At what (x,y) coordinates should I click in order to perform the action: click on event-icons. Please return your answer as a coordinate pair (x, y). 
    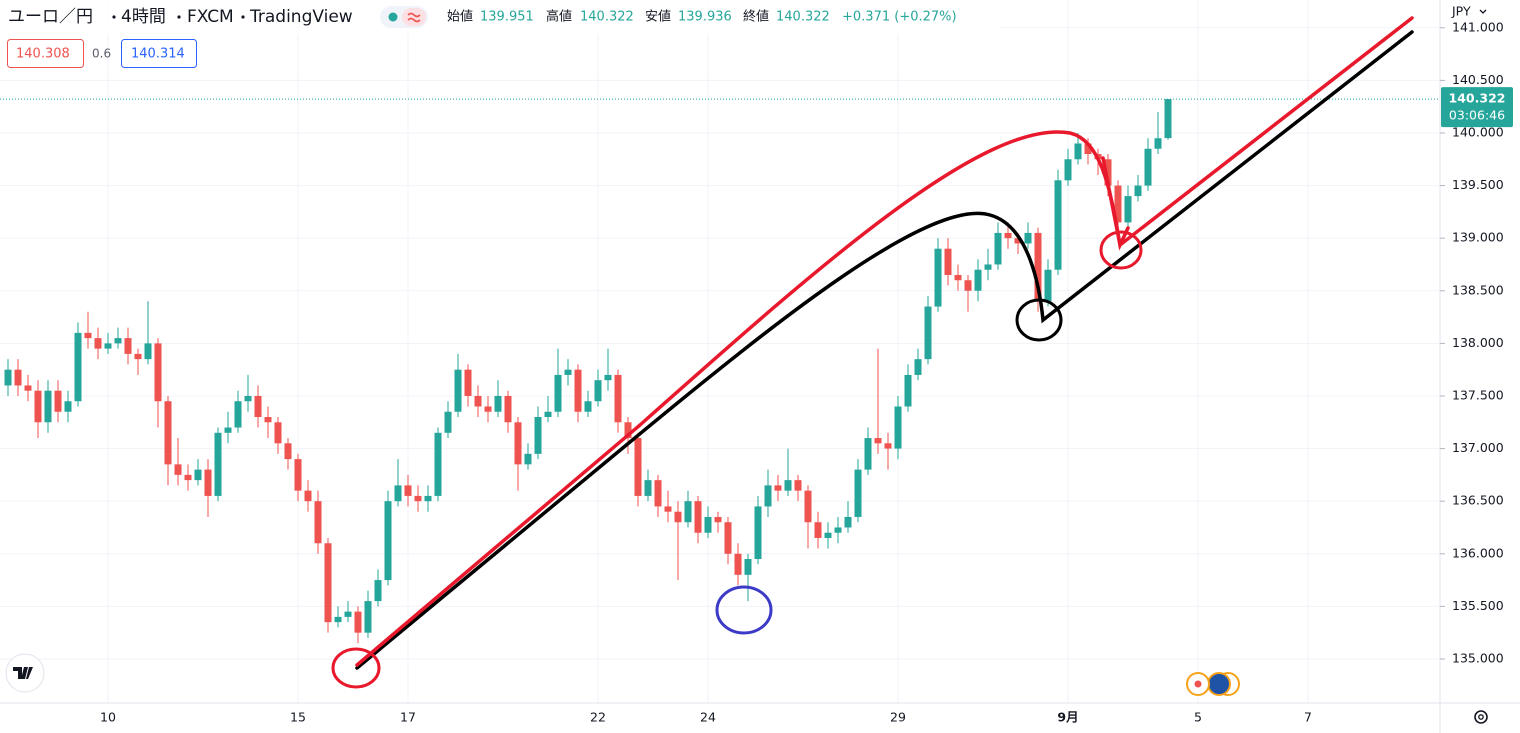
    Looking at the image, I should click on (1213, 684).